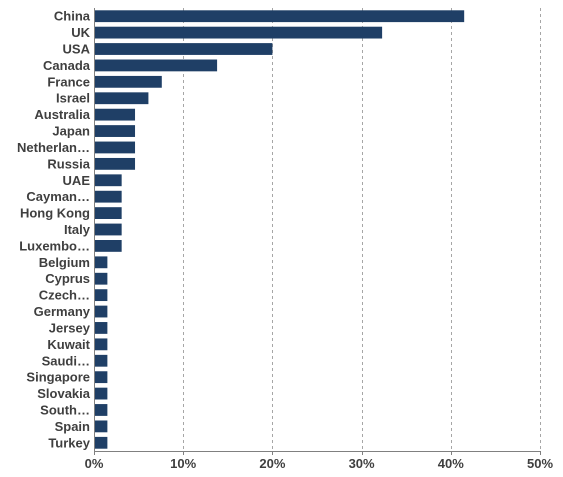  Describe the element at coordinates (67, 278) in the screenshot. I see `category-label-17: Cyprus` at that location.